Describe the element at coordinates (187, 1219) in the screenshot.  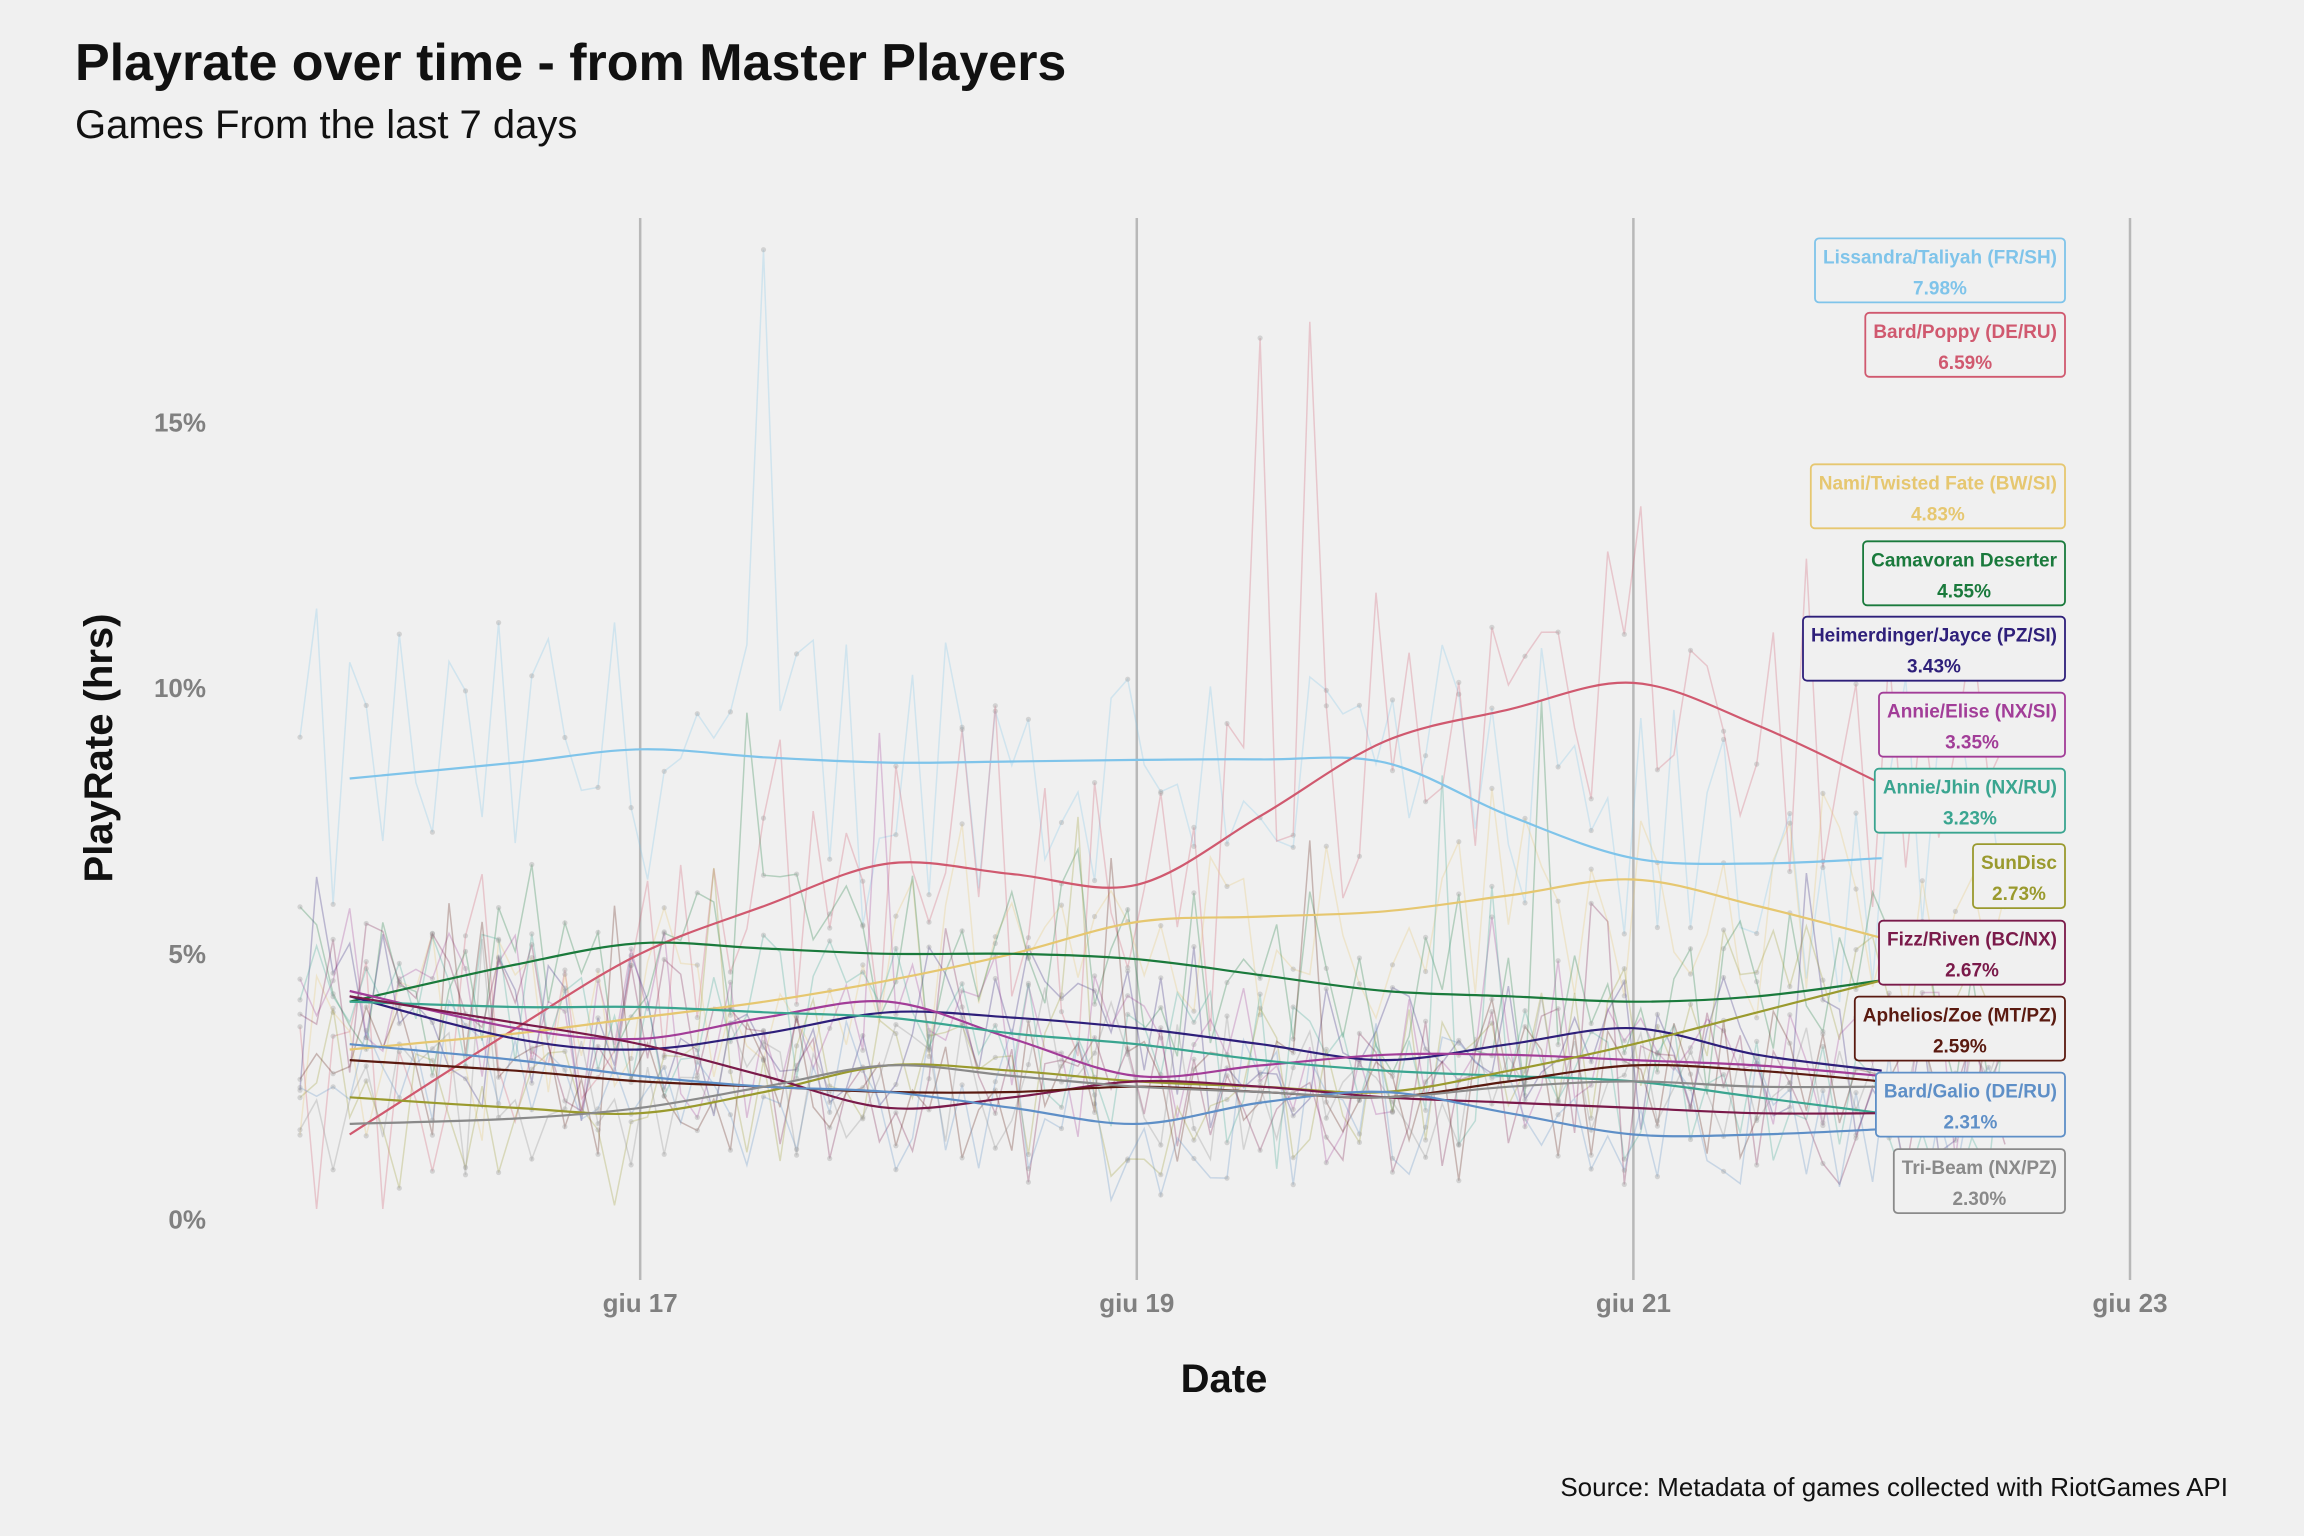
I see `y-tick-label: 0%` at that location.